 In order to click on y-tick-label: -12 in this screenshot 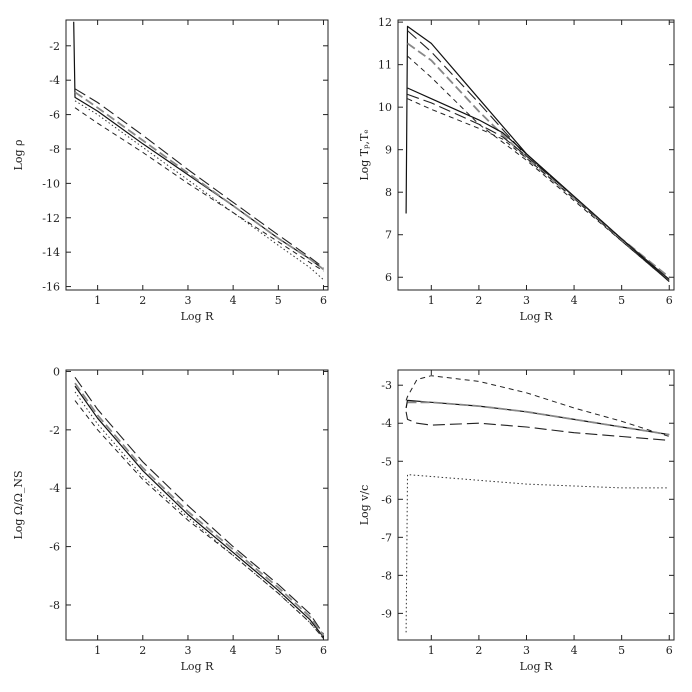, I will do `click(51, 218)`.